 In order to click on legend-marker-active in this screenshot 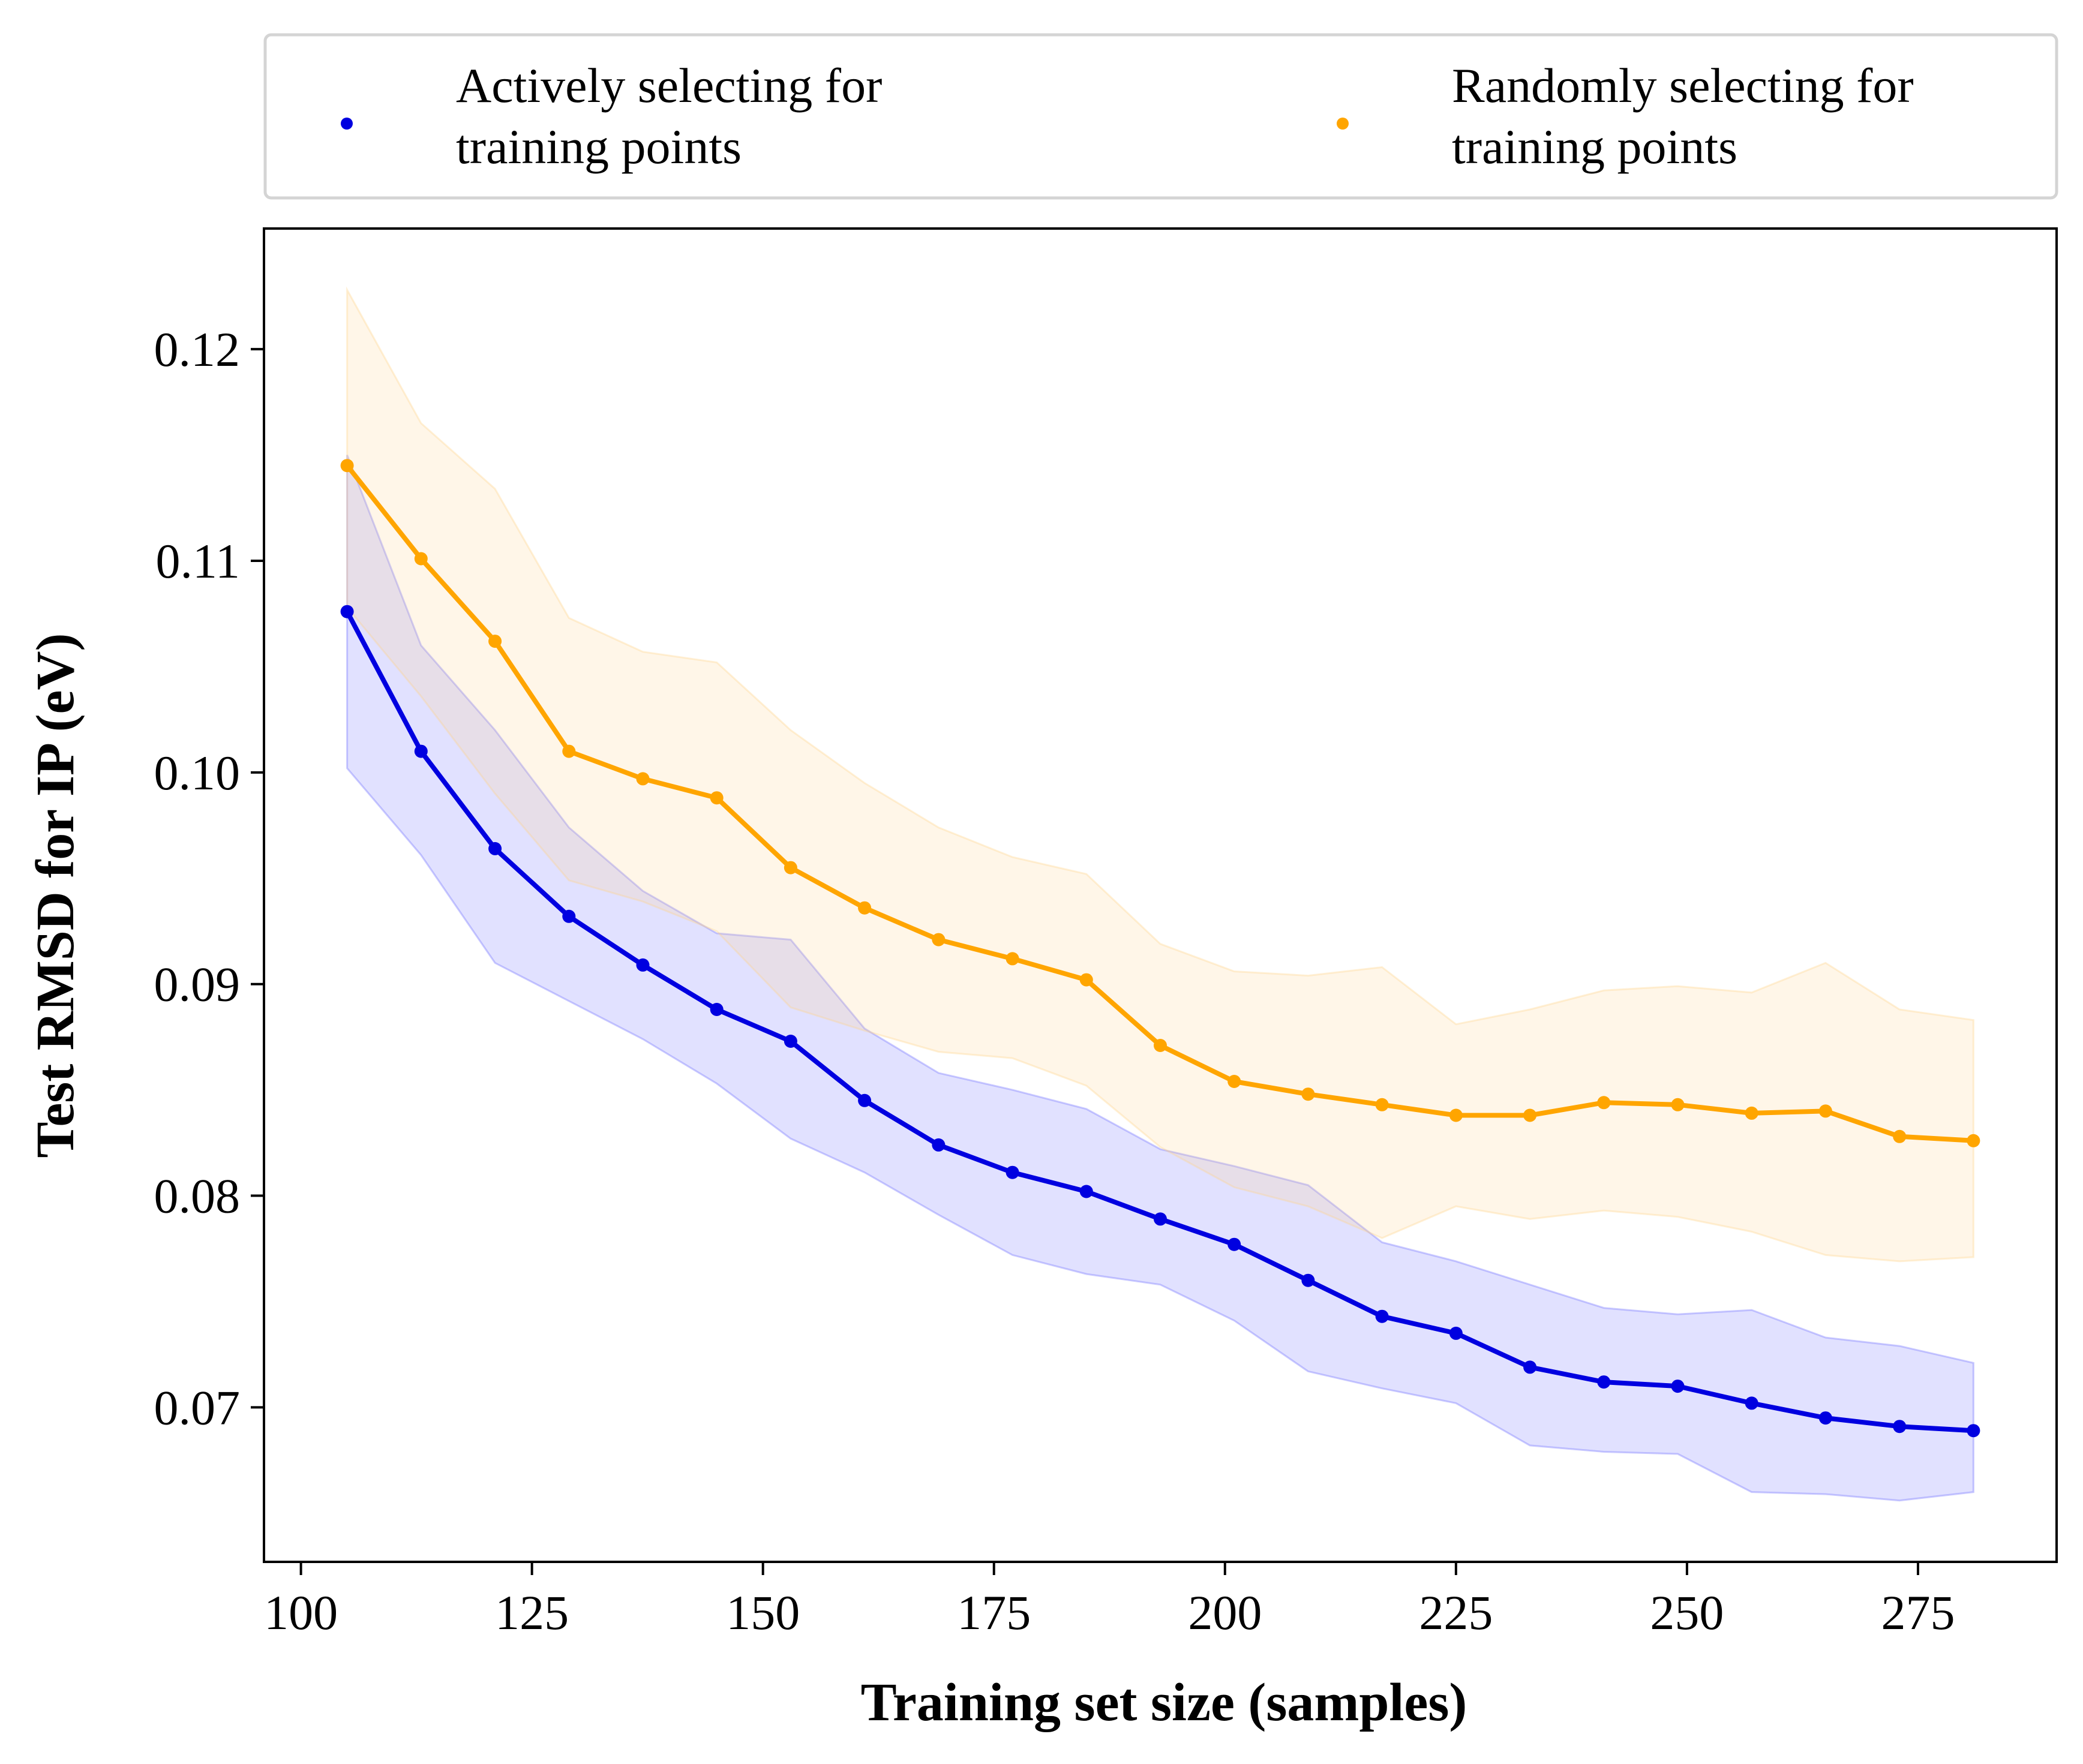, I will do `click(347, 124)`.